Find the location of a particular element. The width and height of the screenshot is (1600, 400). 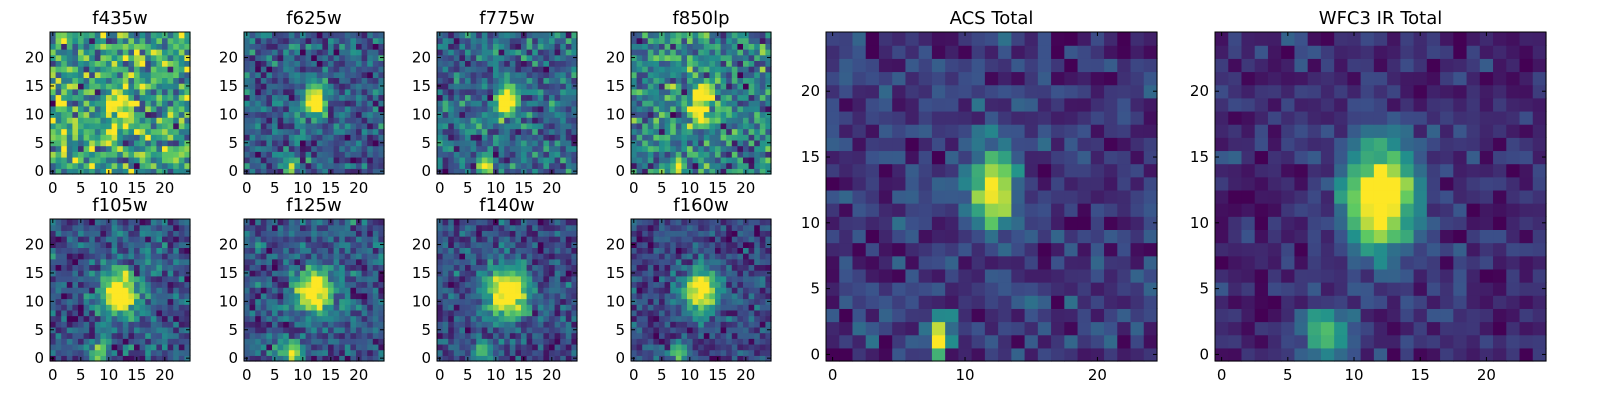

y-tick-label: 15 is located at coordinates (228, 273).